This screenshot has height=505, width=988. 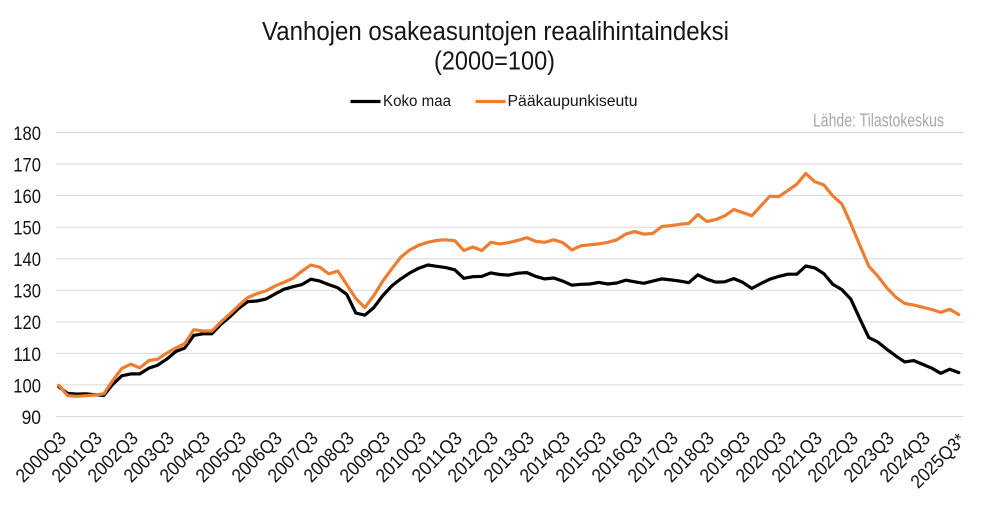 I want to click on svg-text: 130, so click(x=27, y=292).